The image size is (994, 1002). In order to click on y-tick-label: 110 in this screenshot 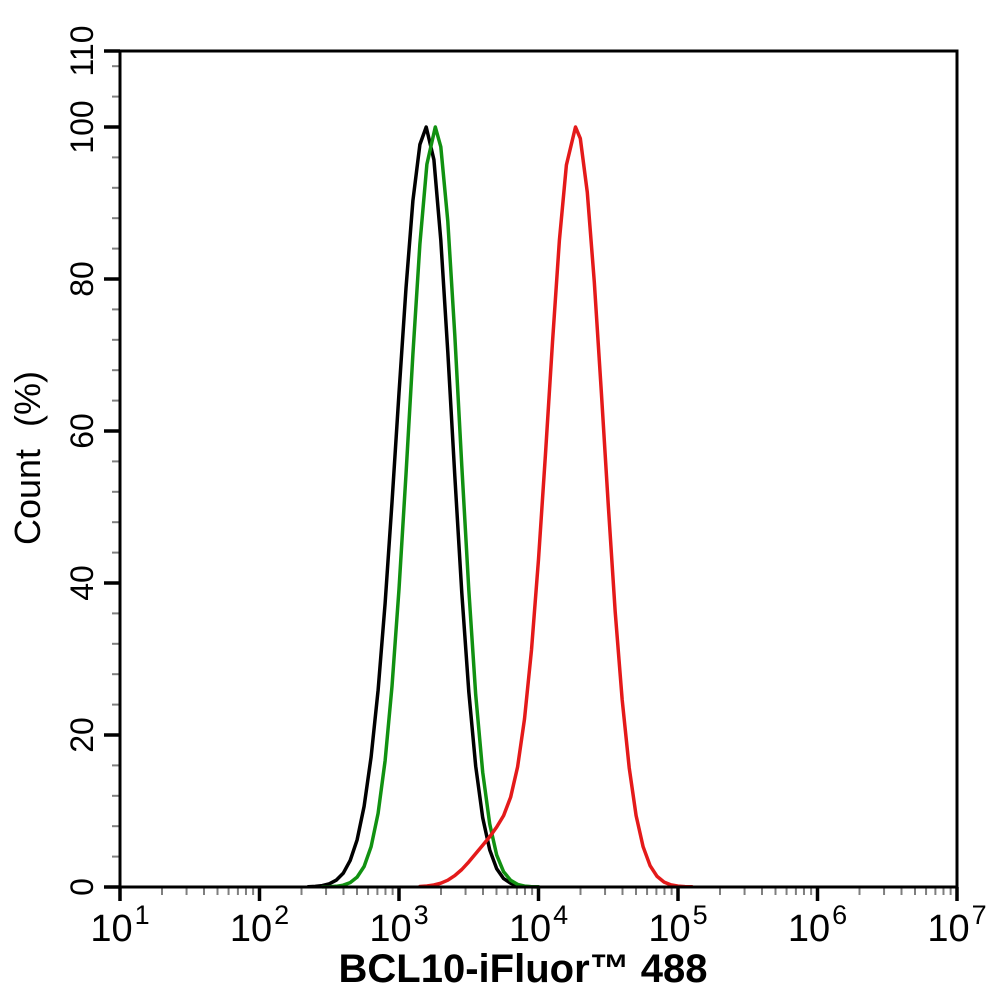, I will do `click(82, 50)`.